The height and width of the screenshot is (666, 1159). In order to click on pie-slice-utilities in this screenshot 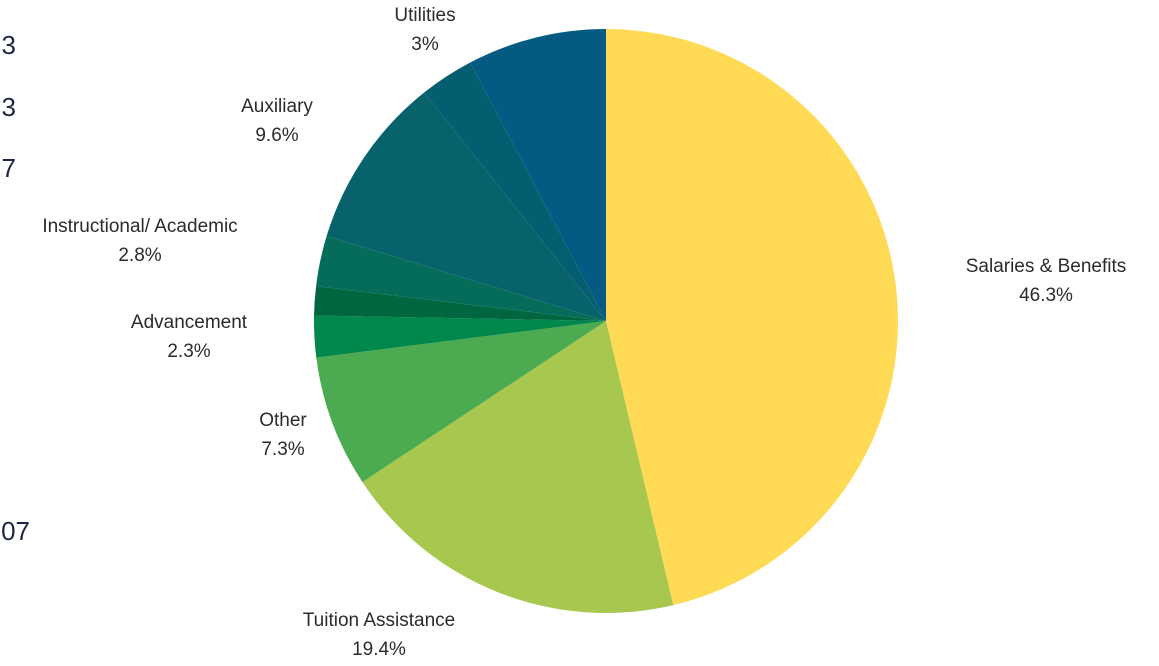, I will do `click(515, 191)`.